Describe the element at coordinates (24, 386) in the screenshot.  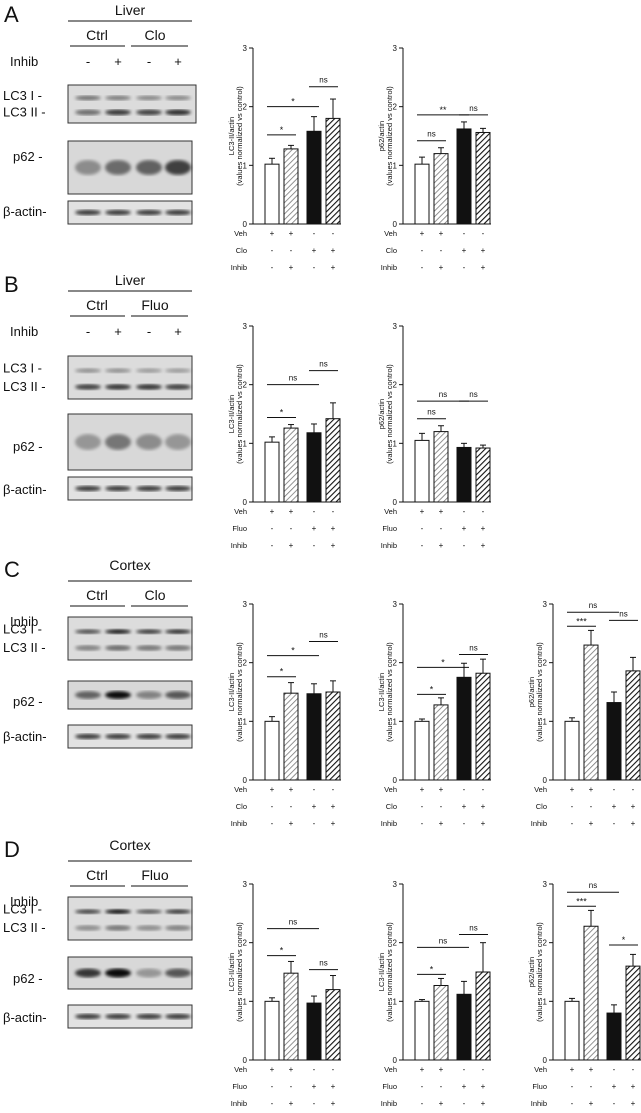
I see `blot-label-lc3-ii: LC3 II -` at that location.